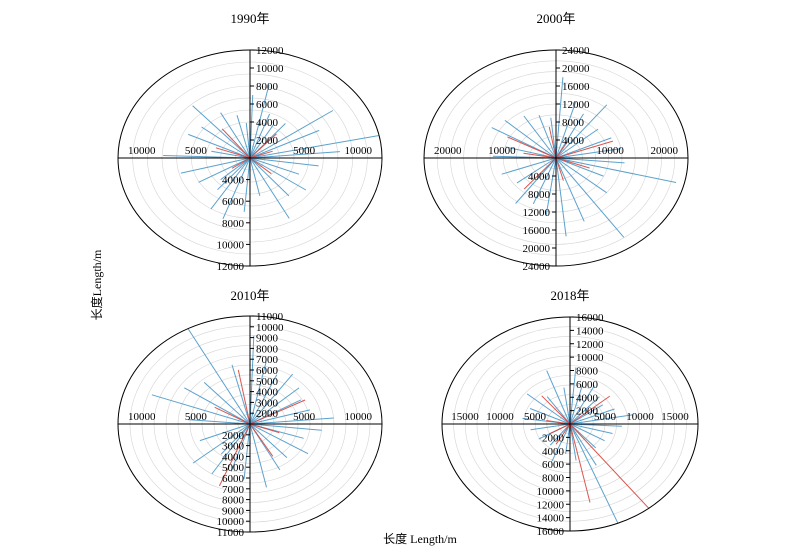  I want to click on y-tick-label: 14000, so click(551, 519).